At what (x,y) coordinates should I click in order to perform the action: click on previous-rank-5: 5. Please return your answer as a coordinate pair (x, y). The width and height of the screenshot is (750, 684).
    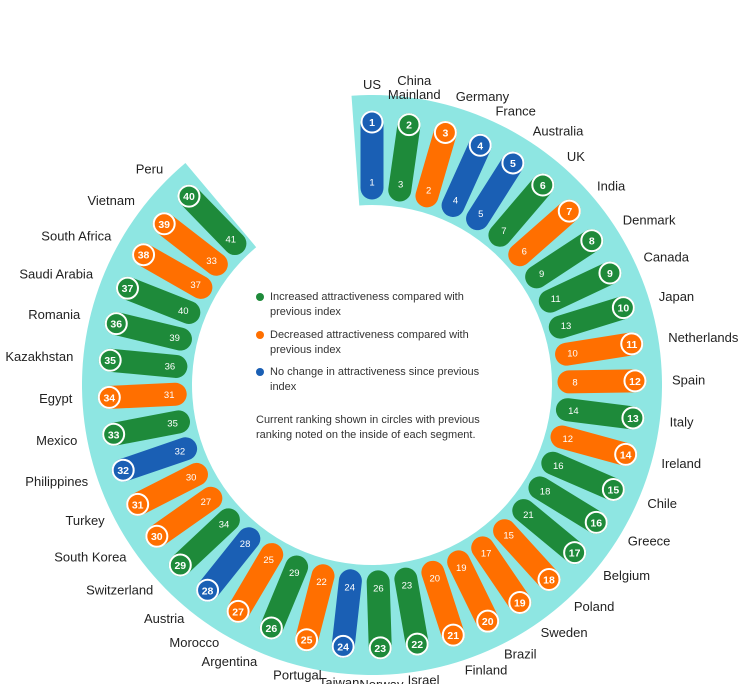
    Looking at the image, I should click on (480, 214).